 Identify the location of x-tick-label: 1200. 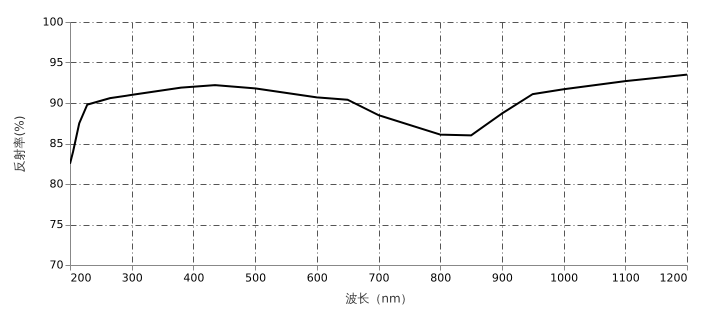
(674, 278).